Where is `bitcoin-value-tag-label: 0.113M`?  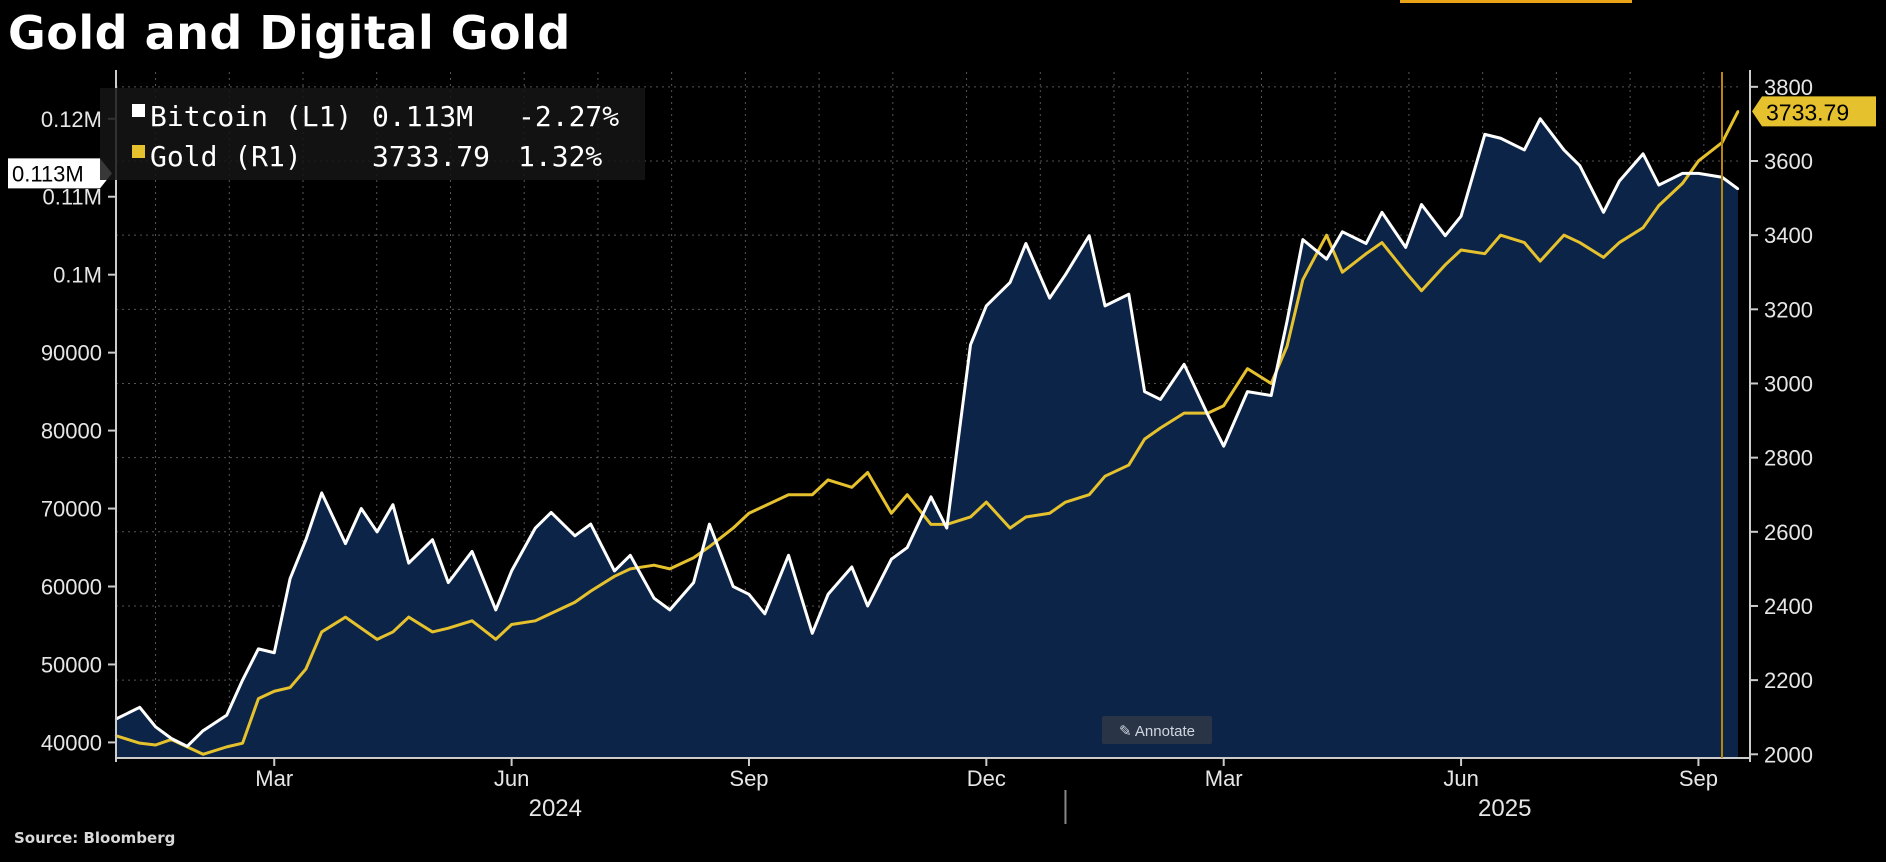
bitcoin-value-tag-label: 0.113M is located at coordinates (48, 173).